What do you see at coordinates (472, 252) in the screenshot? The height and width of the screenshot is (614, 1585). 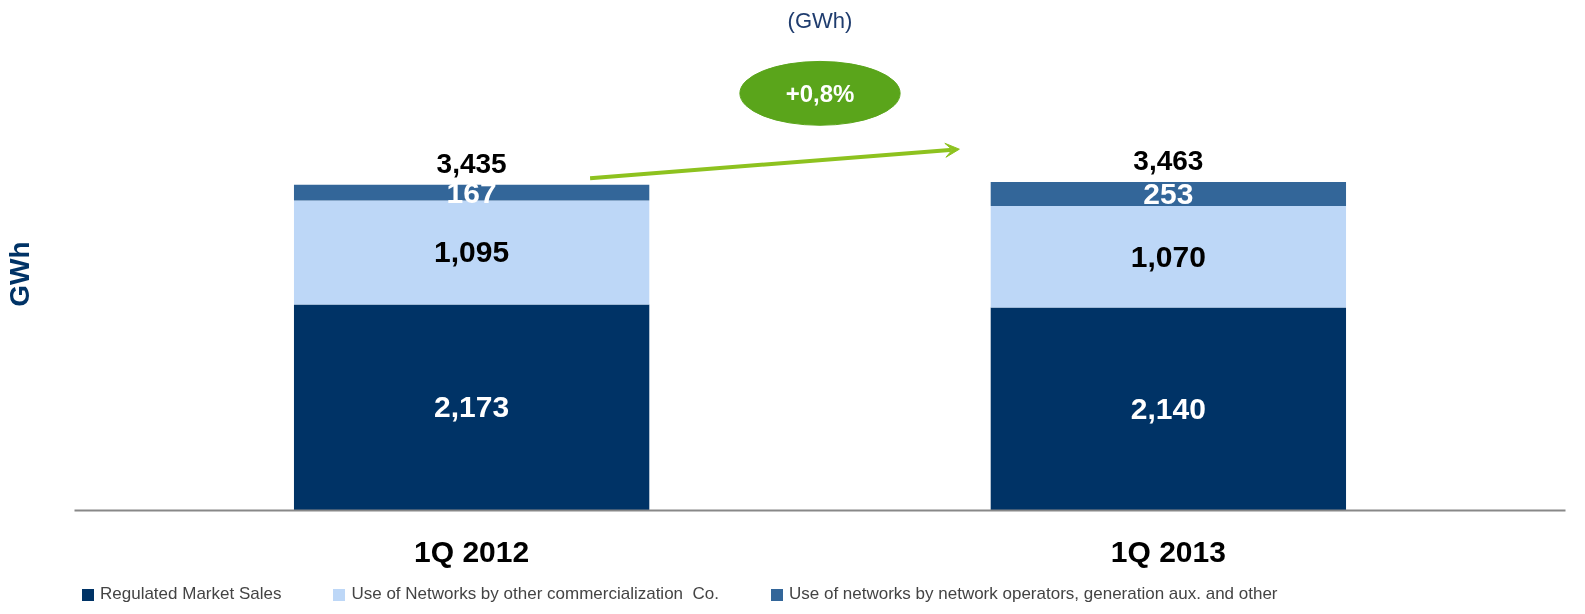 I see `data-label: 1,095` at bounding box center [472, 252].